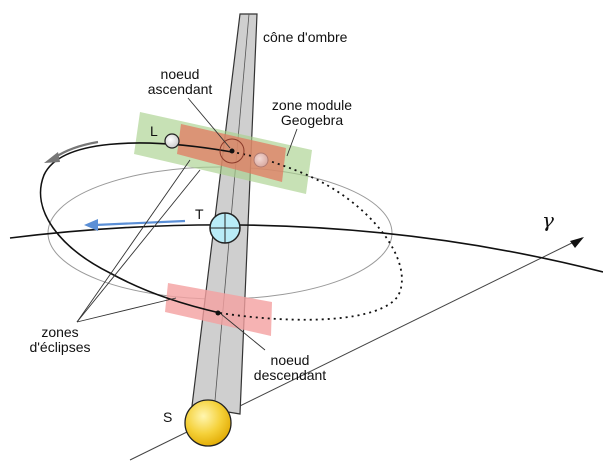 The image size is (603, 467). What do you see at coordinates (76, 149) in the screenshot?
I see `orbit-rotation-arrow` at bounding box center [76, 149].